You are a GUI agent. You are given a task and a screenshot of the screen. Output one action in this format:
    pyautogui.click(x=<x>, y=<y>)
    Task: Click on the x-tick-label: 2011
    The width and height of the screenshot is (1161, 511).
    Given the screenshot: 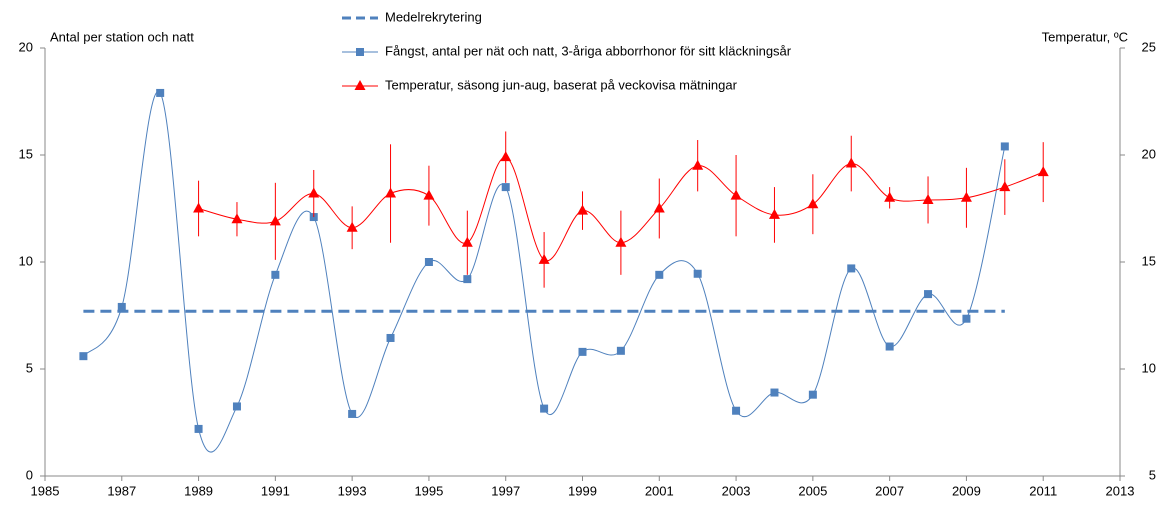 What is the action you would take?
    pyautogui.click(x=1043, y=490)
    